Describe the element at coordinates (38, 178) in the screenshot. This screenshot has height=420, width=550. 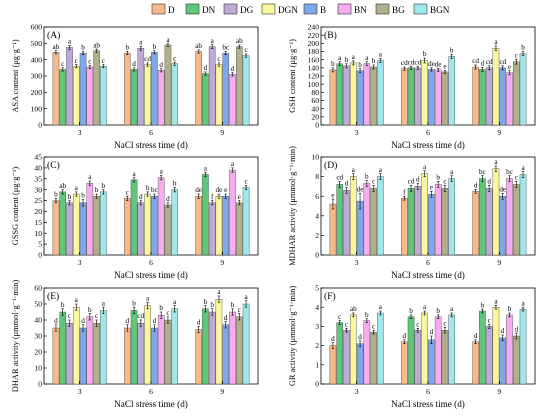
I see `y-tick-label: 35` at that location.